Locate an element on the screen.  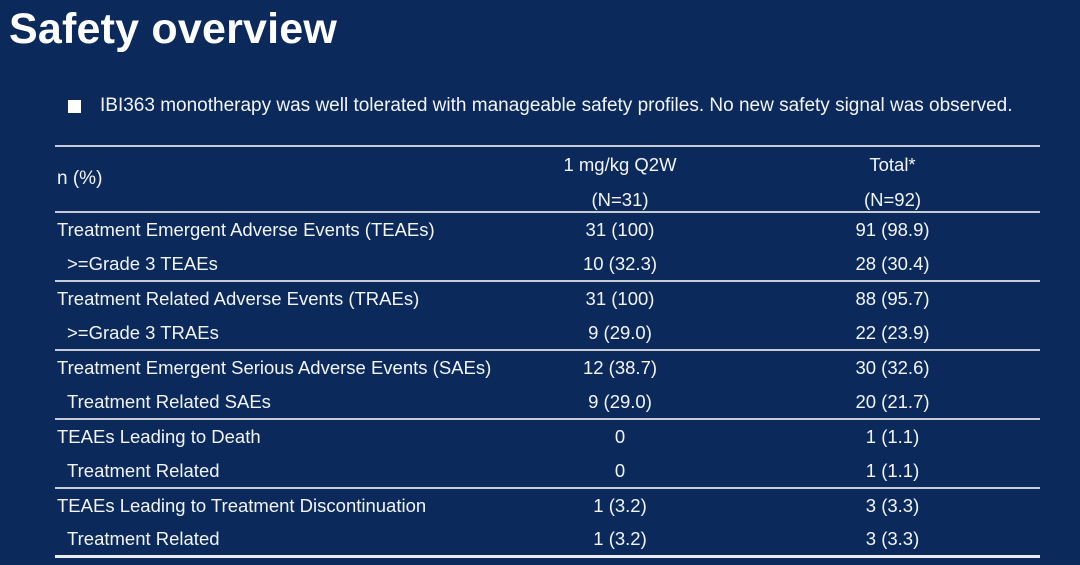
column-header-dose-group: 1 mg/kg Q2W (N=31) is located at coordinates (620, 179).